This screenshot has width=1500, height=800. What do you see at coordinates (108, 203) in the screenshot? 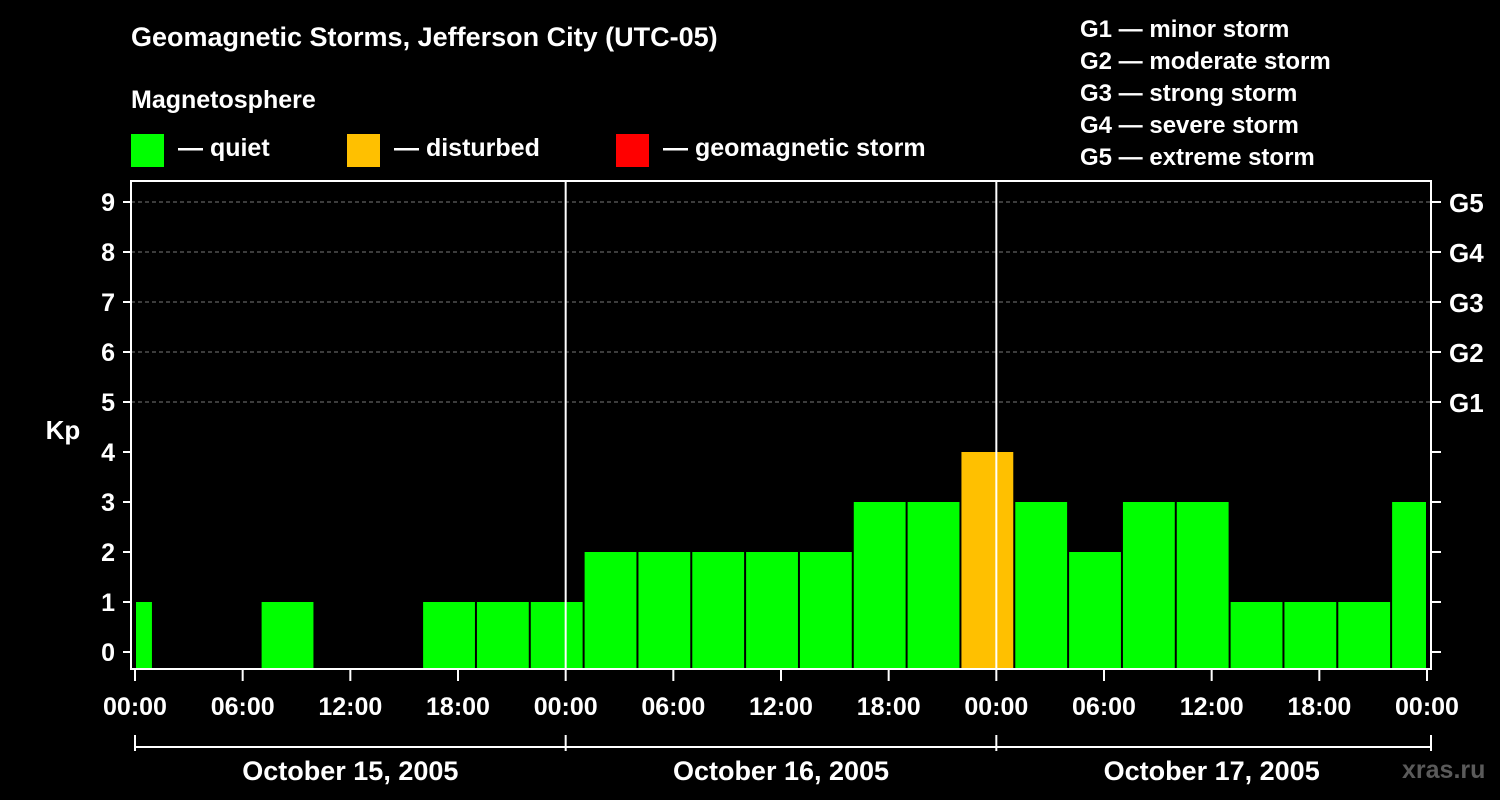
I see `y-tick-label-9: 9` at bounding box center [108, 203].